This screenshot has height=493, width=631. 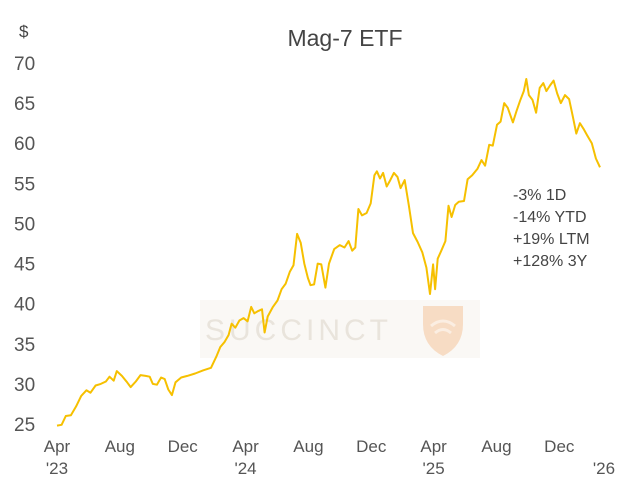 I want to click on y-tick-label: 35, so click(x=24, y=345).